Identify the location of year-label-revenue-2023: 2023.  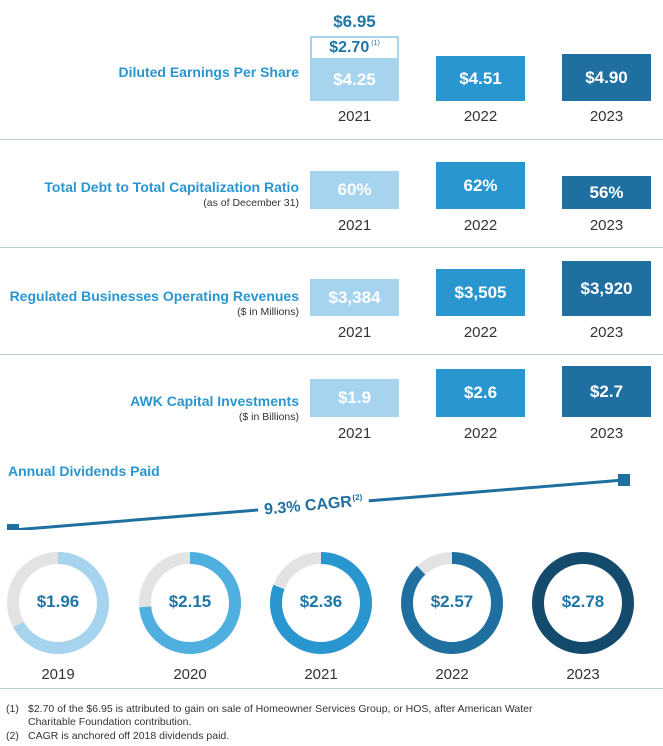
(606, 332).